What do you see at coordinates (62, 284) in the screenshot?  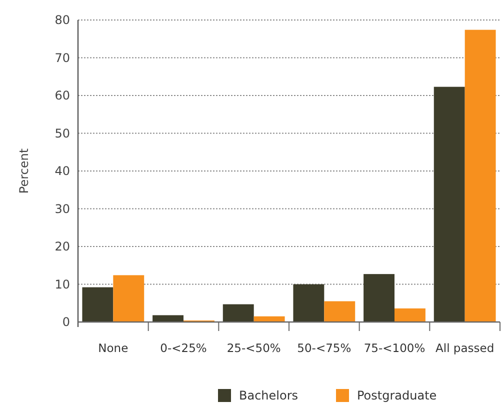 I see `y-tick-label: 10` at bounding box center [62, 284].